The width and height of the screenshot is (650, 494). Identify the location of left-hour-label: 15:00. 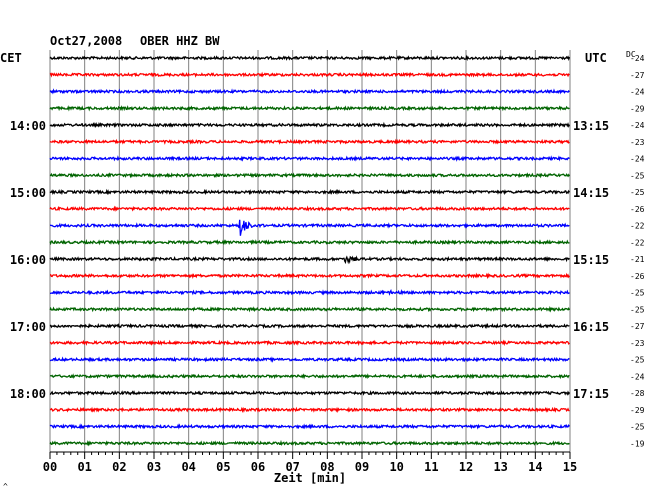
(28, 193).